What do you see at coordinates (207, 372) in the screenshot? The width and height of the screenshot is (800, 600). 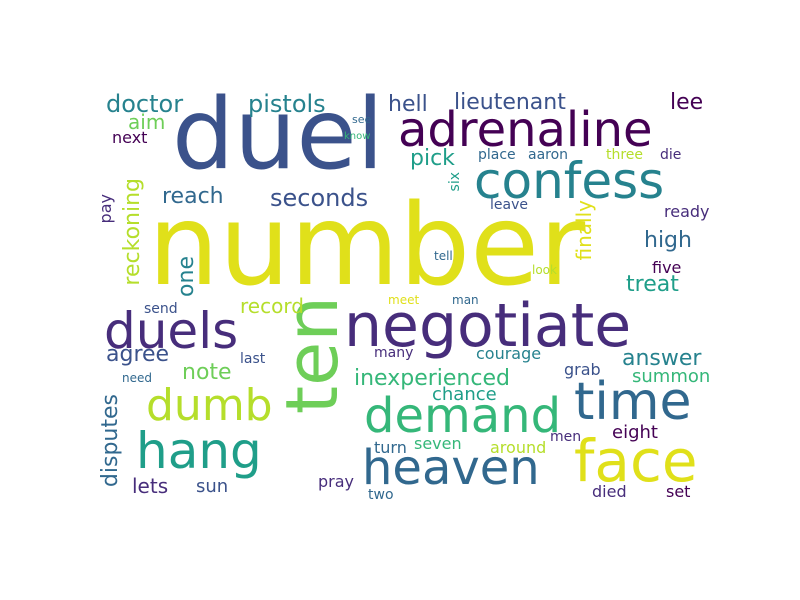 I see `word-note: note` at bounding box center [207, 372].